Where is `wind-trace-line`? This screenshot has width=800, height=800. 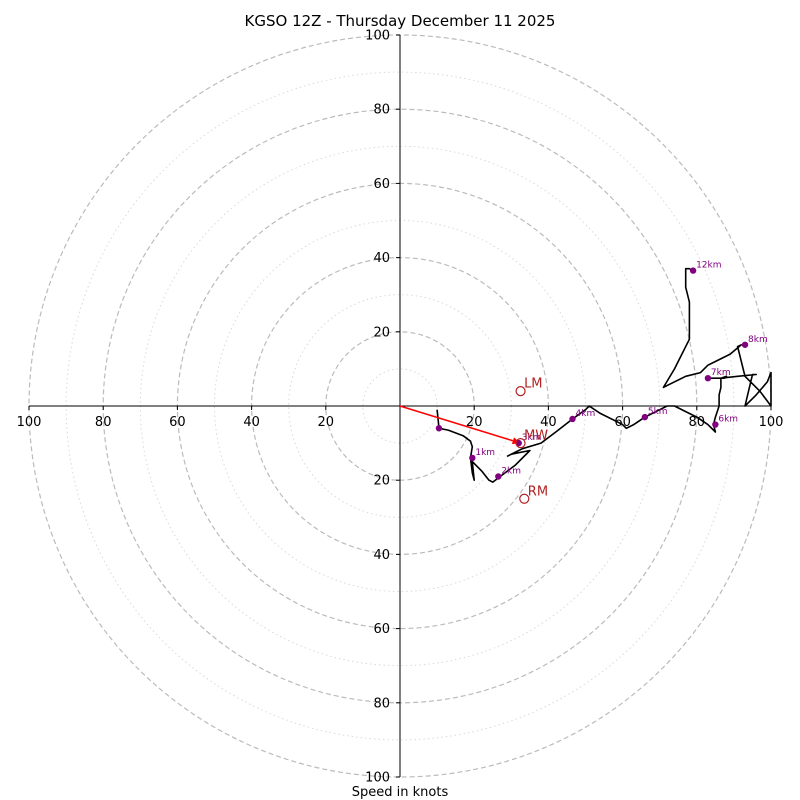 wind-trace-line is located at coordinates (604, 375).